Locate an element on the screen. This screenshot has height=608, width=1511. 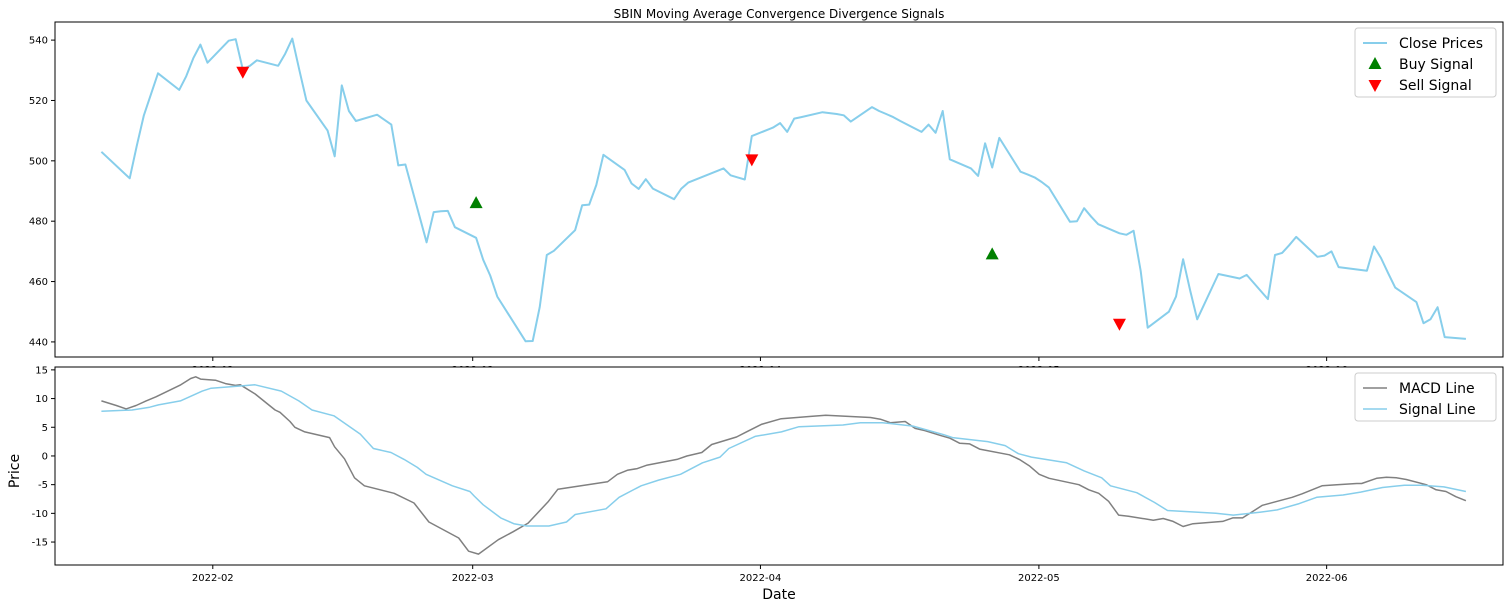
y-tick-label-440: 440 is located at coordinates (38, 342).